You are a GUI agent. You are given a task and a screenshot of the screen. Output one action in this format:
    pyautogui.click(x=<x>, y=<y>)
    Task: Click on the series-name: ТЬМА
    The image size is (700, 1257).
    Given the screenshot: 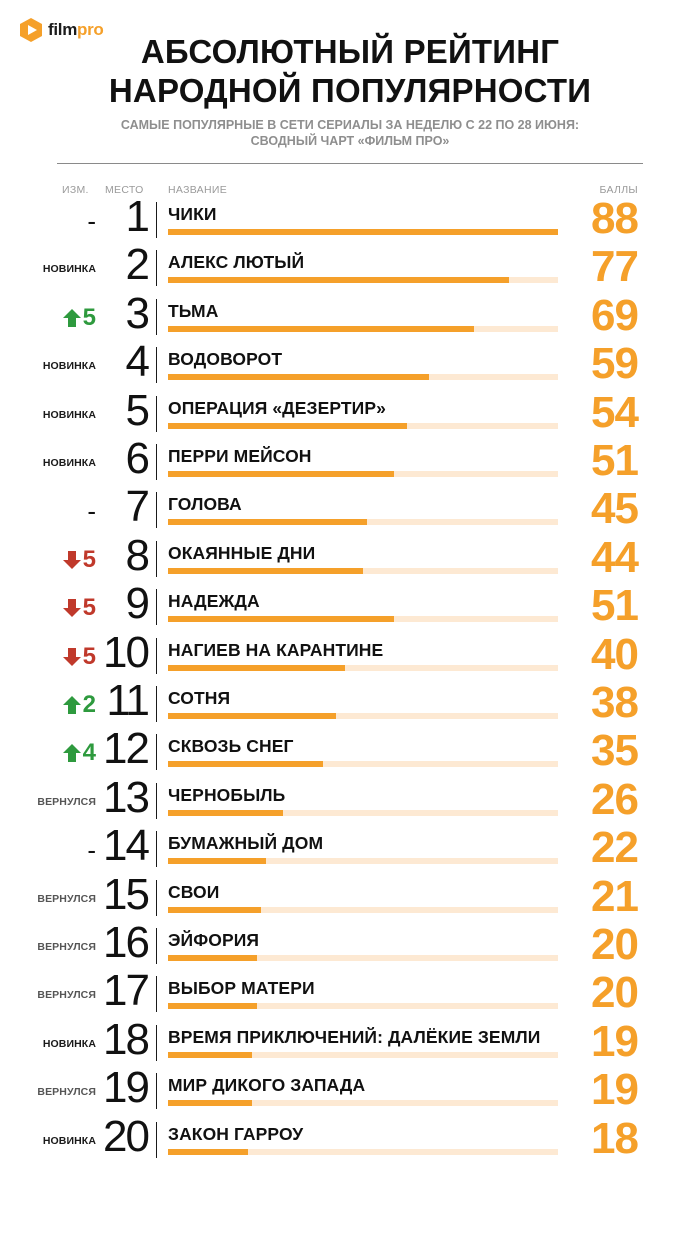 What is the action you would take?
    pyautogui.click(x=193, y=310)
    